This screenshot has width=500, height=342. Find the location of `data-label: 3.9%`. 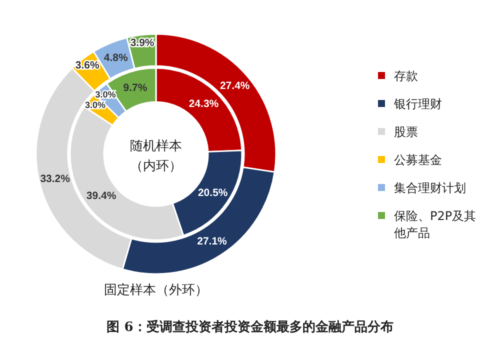

data-label: 3.9% is located at coordinates (142, 42).